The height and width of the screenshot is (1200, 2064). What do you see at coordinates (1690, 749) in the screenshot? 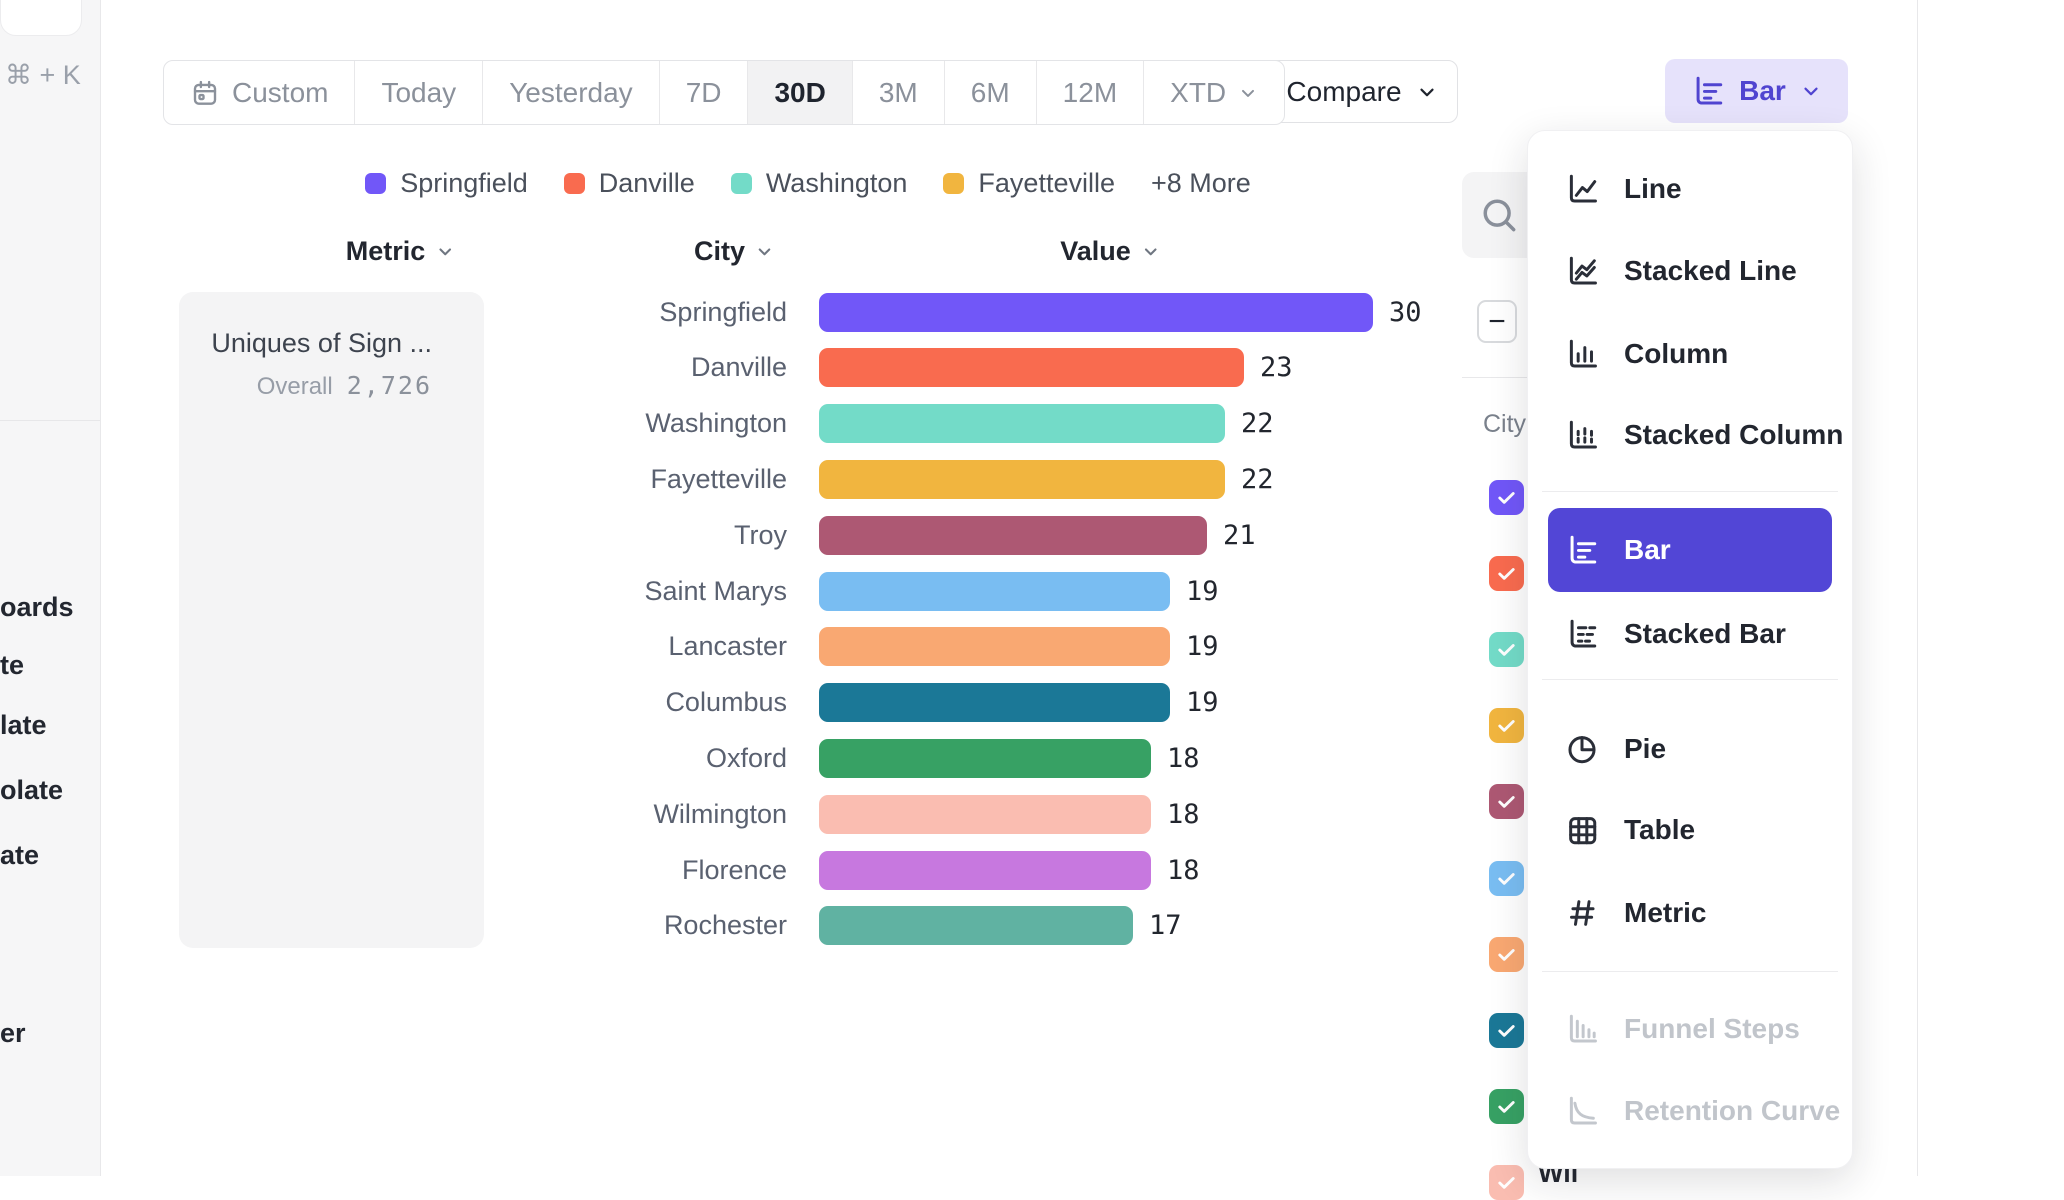
I see `menu-item-pie: Pie` at bounding box center [1690, 749].